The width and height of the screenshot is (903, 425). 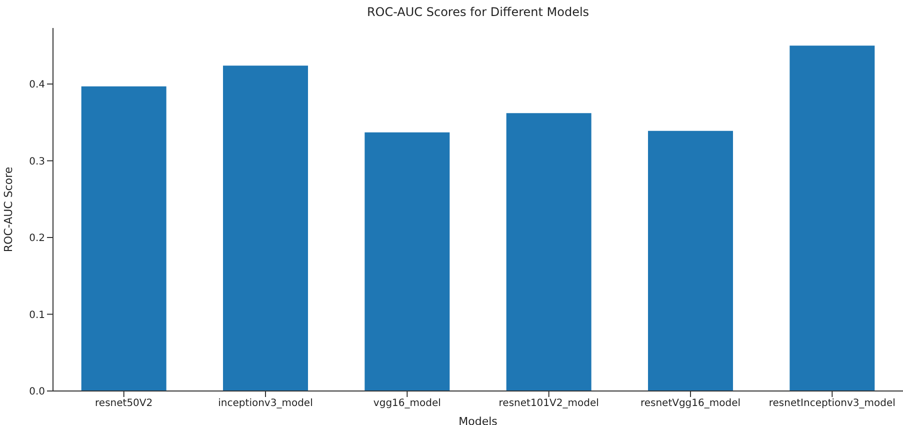 I want to click on x-tick-label: resnetVgg16_model, so click(x=690, y=404).